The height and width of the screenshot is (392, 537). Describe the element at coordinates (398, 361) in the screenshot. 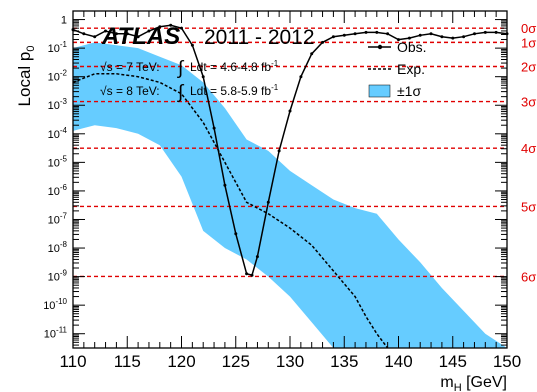

I see `x-tick-label: 140` at that location.